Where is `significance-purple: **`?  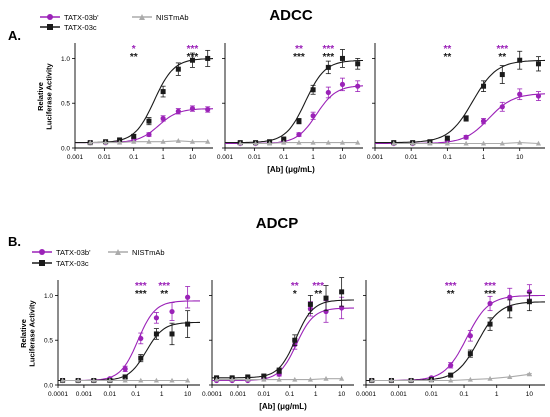
significance-purple: ** is located at coordinates (447, 49).